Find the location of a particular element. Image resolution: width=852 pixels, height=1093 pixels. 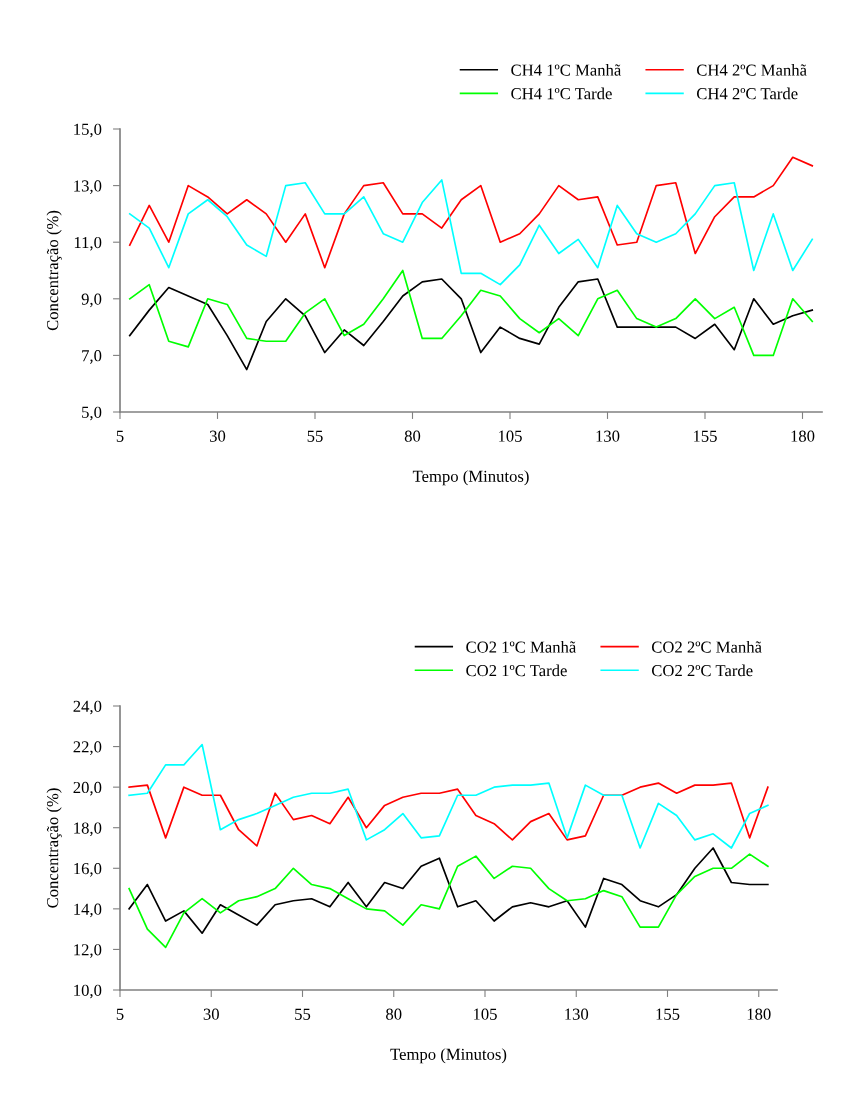

y-tick-label: 5,0 is located at coordinates (92, 413).